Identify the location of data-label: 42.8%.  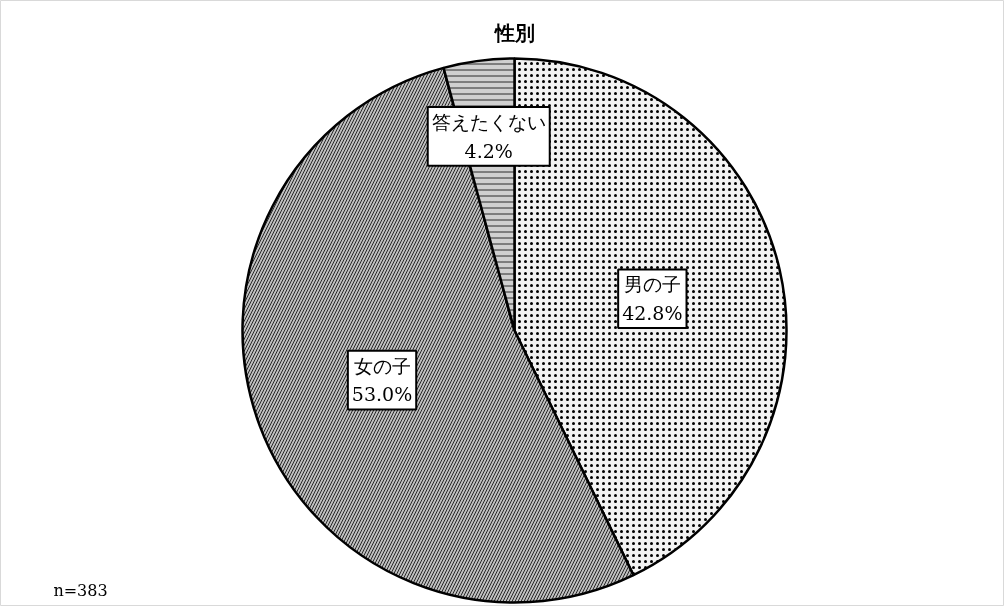
(652, 313).